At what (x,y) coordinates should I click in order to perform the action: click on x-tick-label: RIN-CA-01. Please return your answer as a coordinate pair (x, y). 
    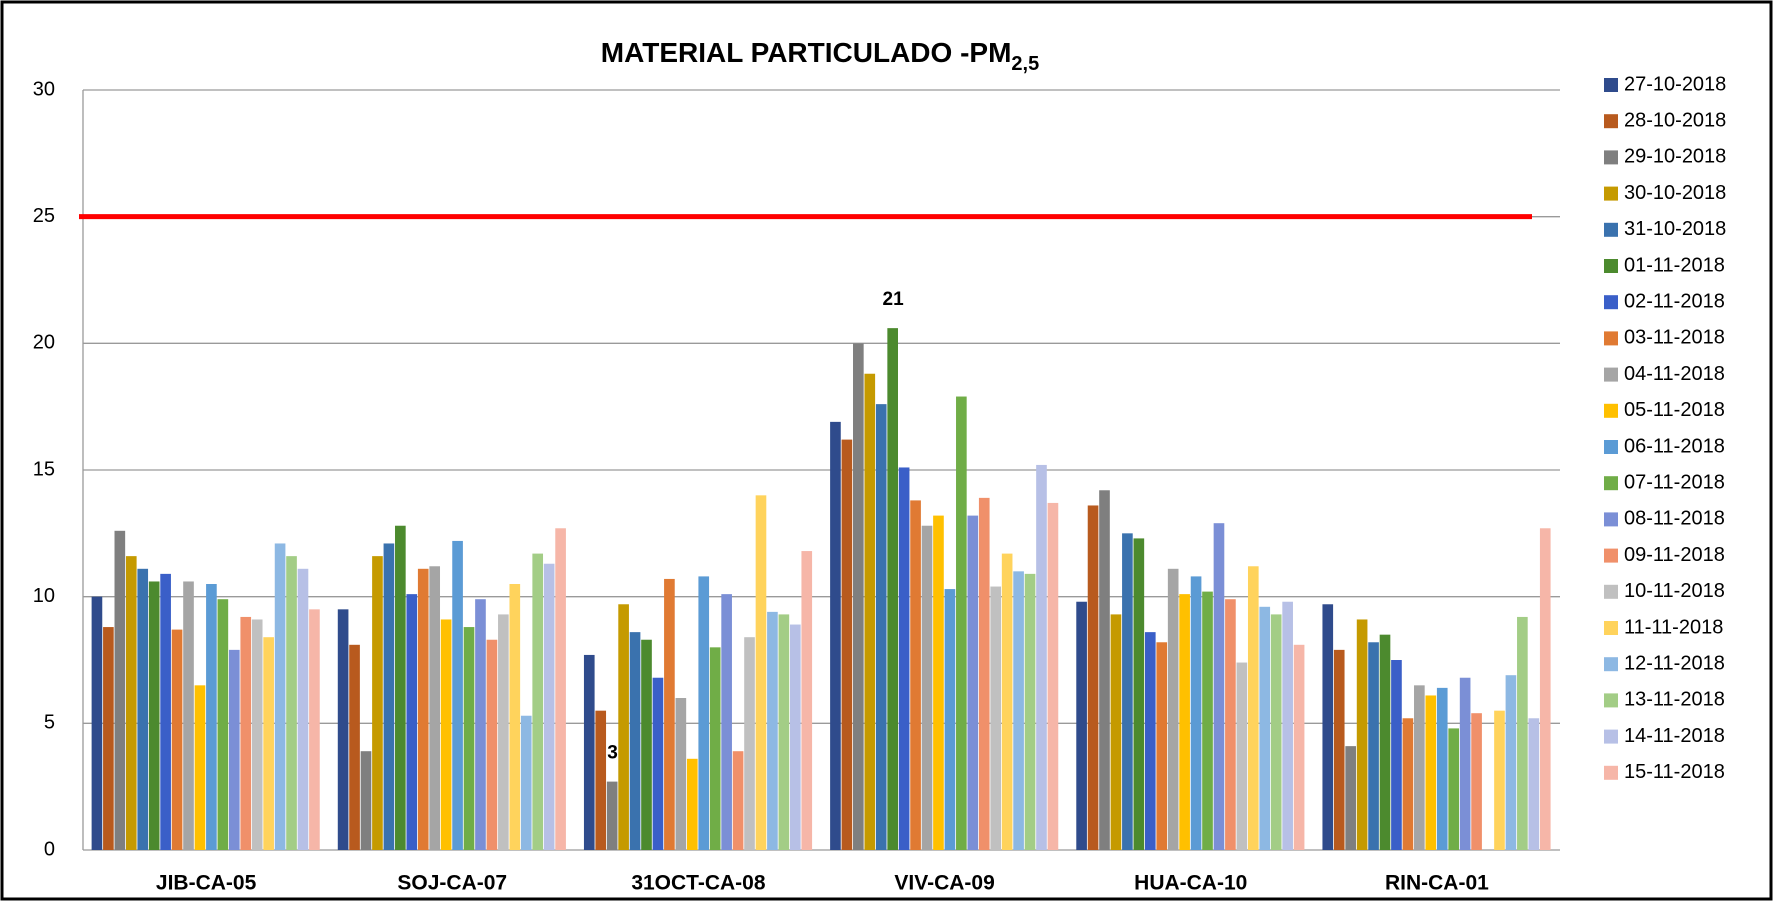
    Looking at the image, I should click on (1437, 883).